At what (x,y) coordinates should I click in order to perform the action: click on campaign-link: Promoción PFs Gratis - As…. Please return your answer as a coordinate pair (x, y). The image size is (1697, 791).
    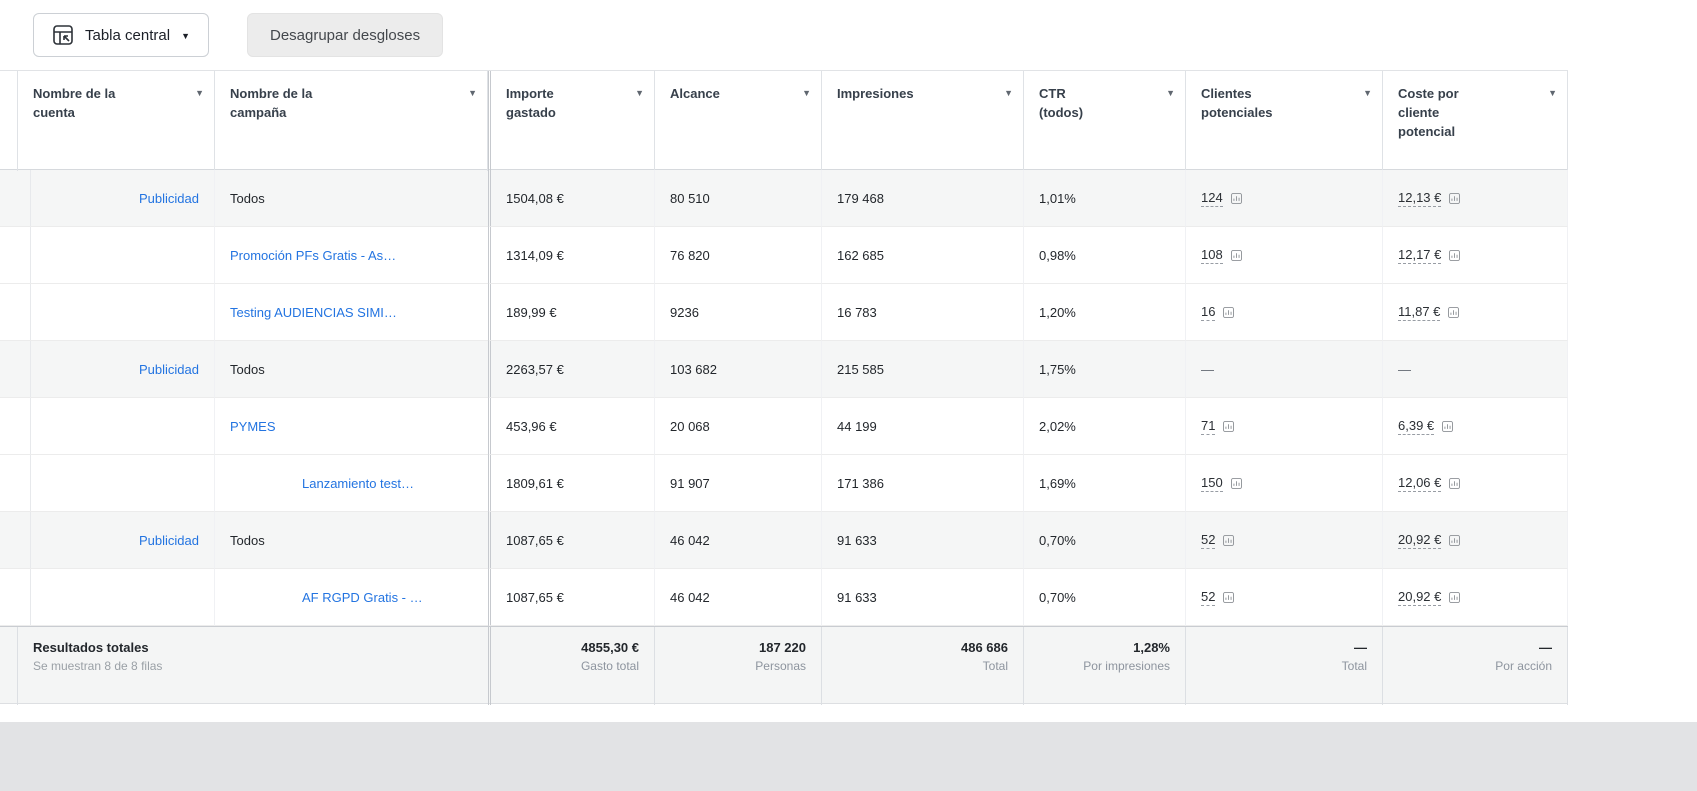
    Looking at the image, I should click on (313, 255).